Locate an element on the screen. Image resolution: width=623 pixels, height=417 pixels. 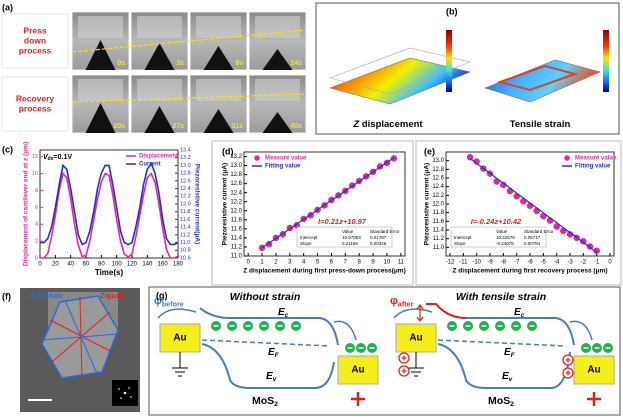
equation: I=0.21z+10.97 is located at coordinates (342, 221).